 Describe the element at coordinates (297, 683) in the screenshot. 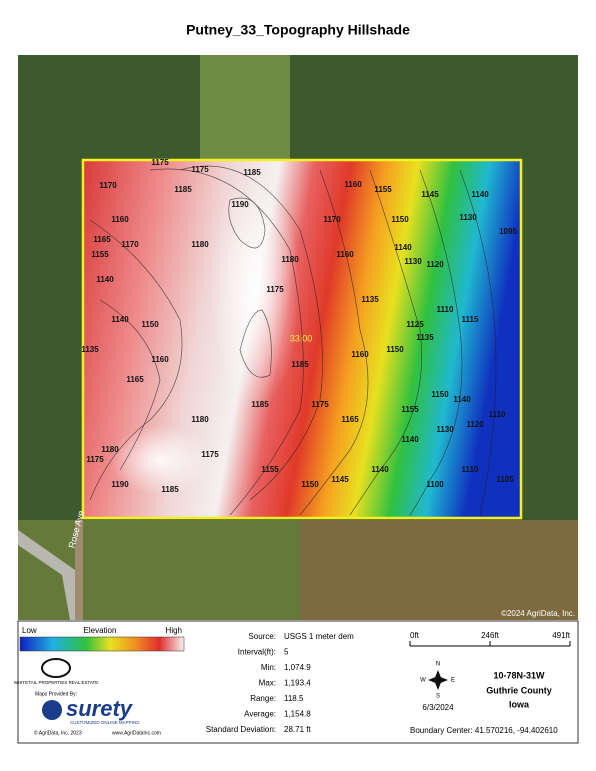

I see `stat-value: 1,193.4` at that location.